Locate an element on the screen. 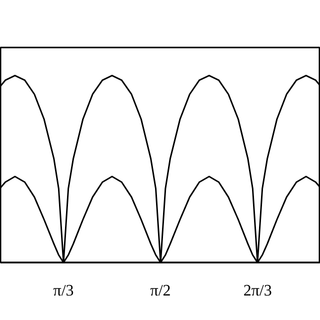  x-tick-label: π/3 is located at coordinates (63, 291).